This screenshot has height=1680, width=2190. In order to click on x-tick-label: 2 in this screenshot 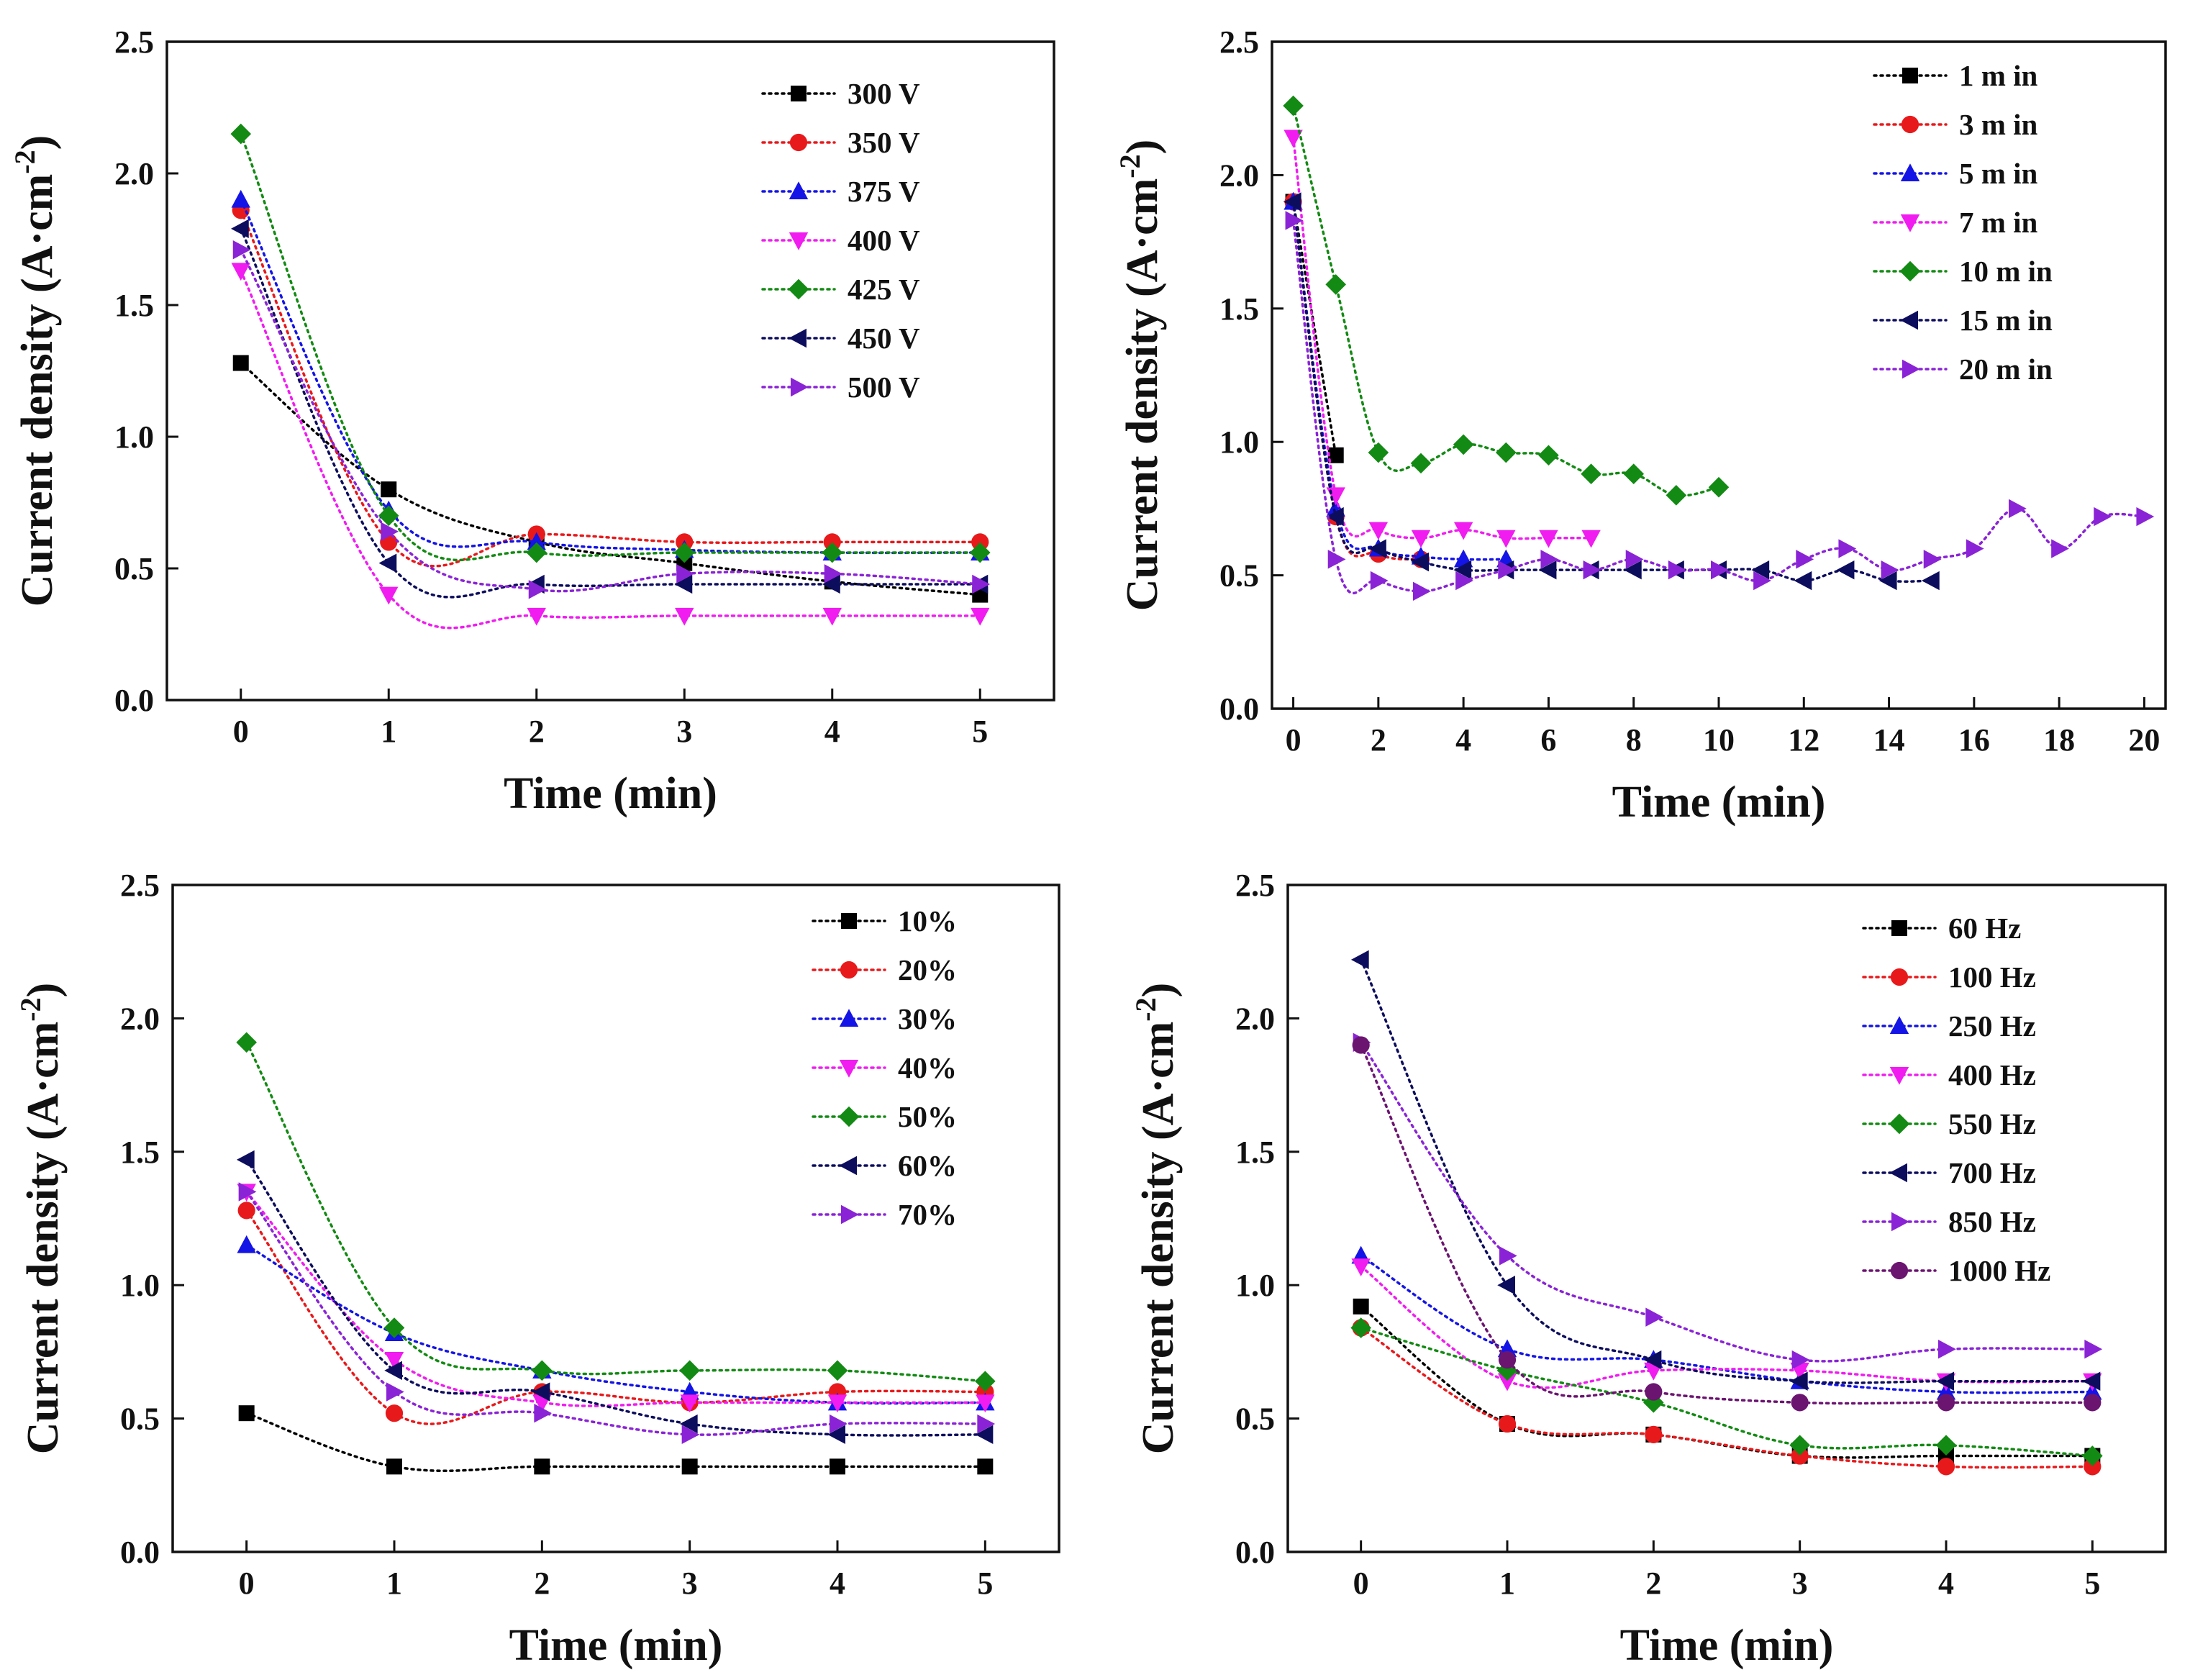, I will do `click(537, 731)`.